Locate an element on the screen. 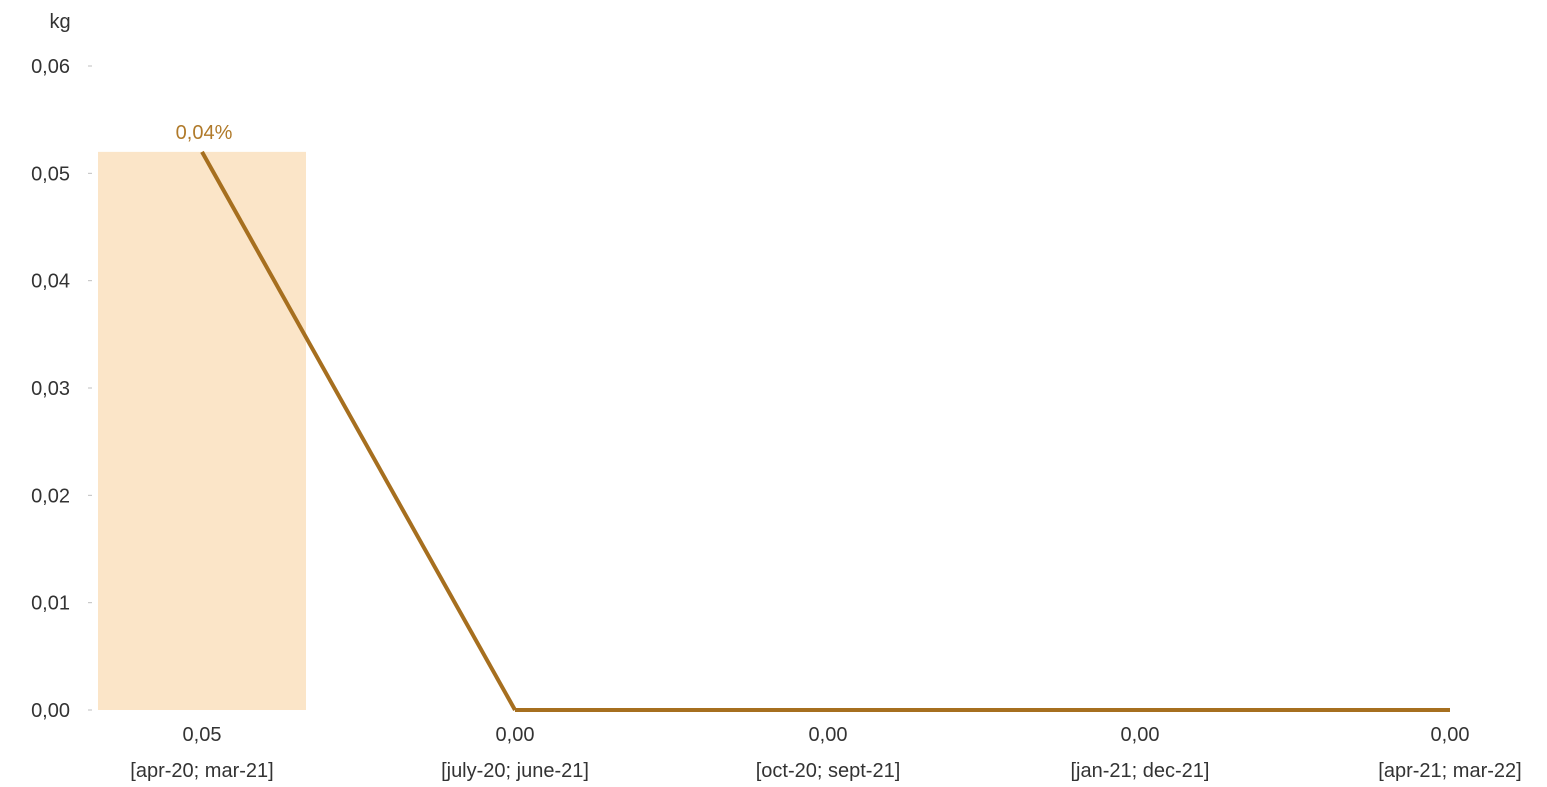 The height and width of the screenshot is (787, 1547). y-tick-label: 0,00 is located at coordinates (50, 711).